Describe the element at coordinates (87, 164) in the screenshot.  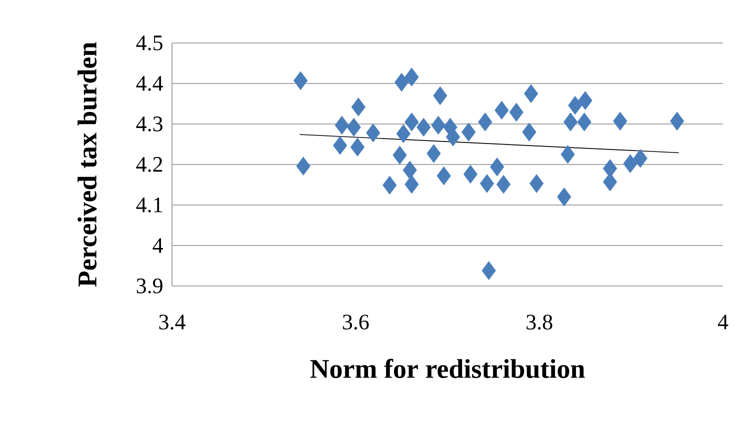
I see `y-axis-title: Perceived tax burden` at that location.